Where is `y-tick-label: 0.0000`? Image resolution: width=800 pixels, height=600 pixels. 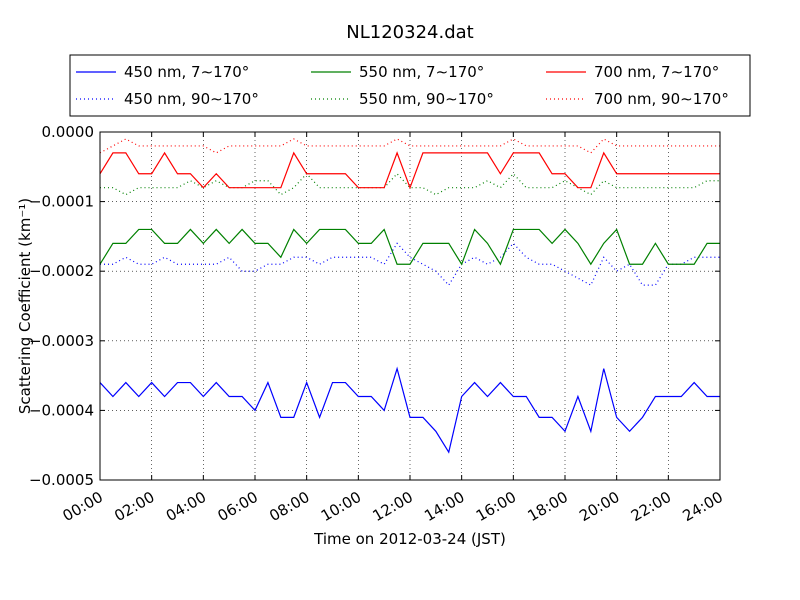 y-tick-label: 0.0000 is located at coordinates (68, 132).